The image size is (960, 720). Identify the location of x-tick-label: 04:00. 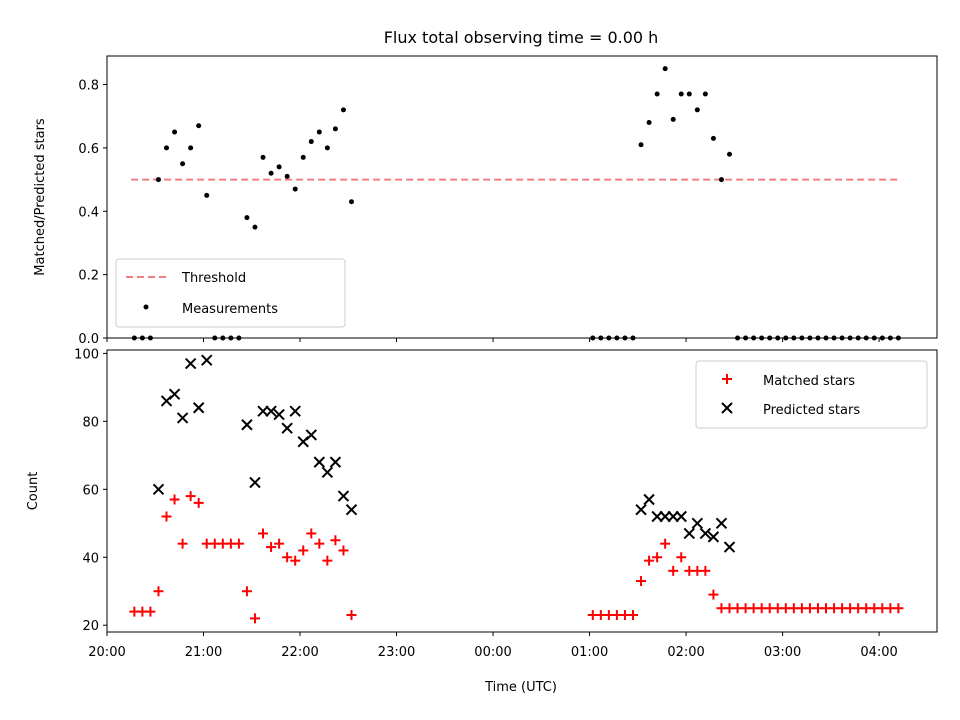
(878, 652).